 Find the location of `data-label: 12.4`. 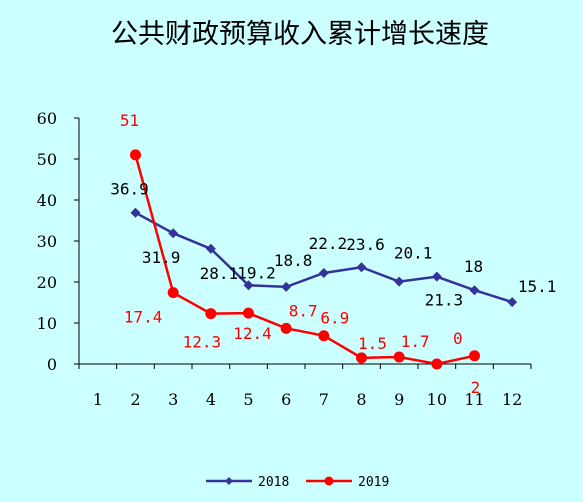

data-label: 12.4 is located at coordinates (252, 333).